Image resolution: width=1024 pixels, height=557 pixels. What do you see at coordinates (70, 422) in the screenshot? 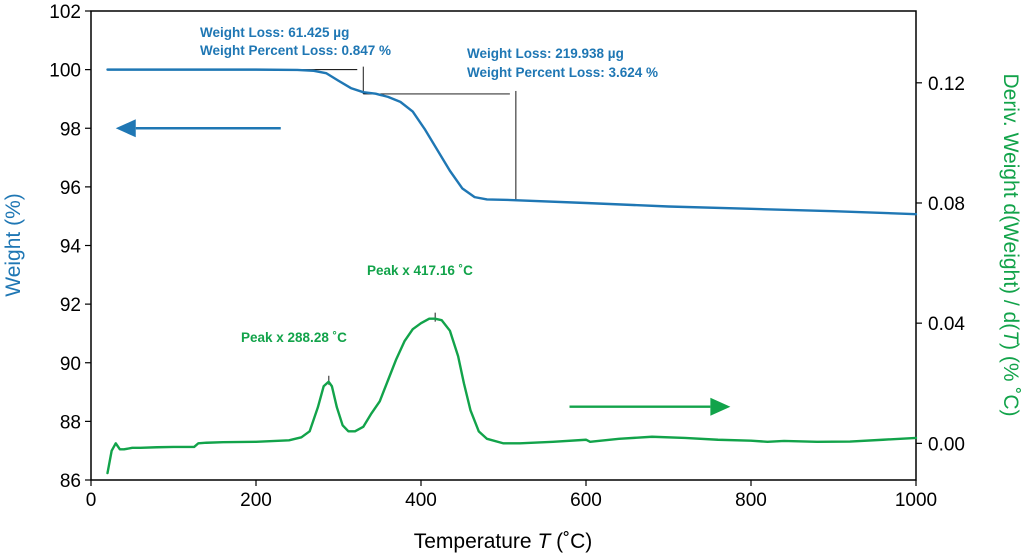
I see `left-y-tick-label: 88` at bounding box center [70, 422].